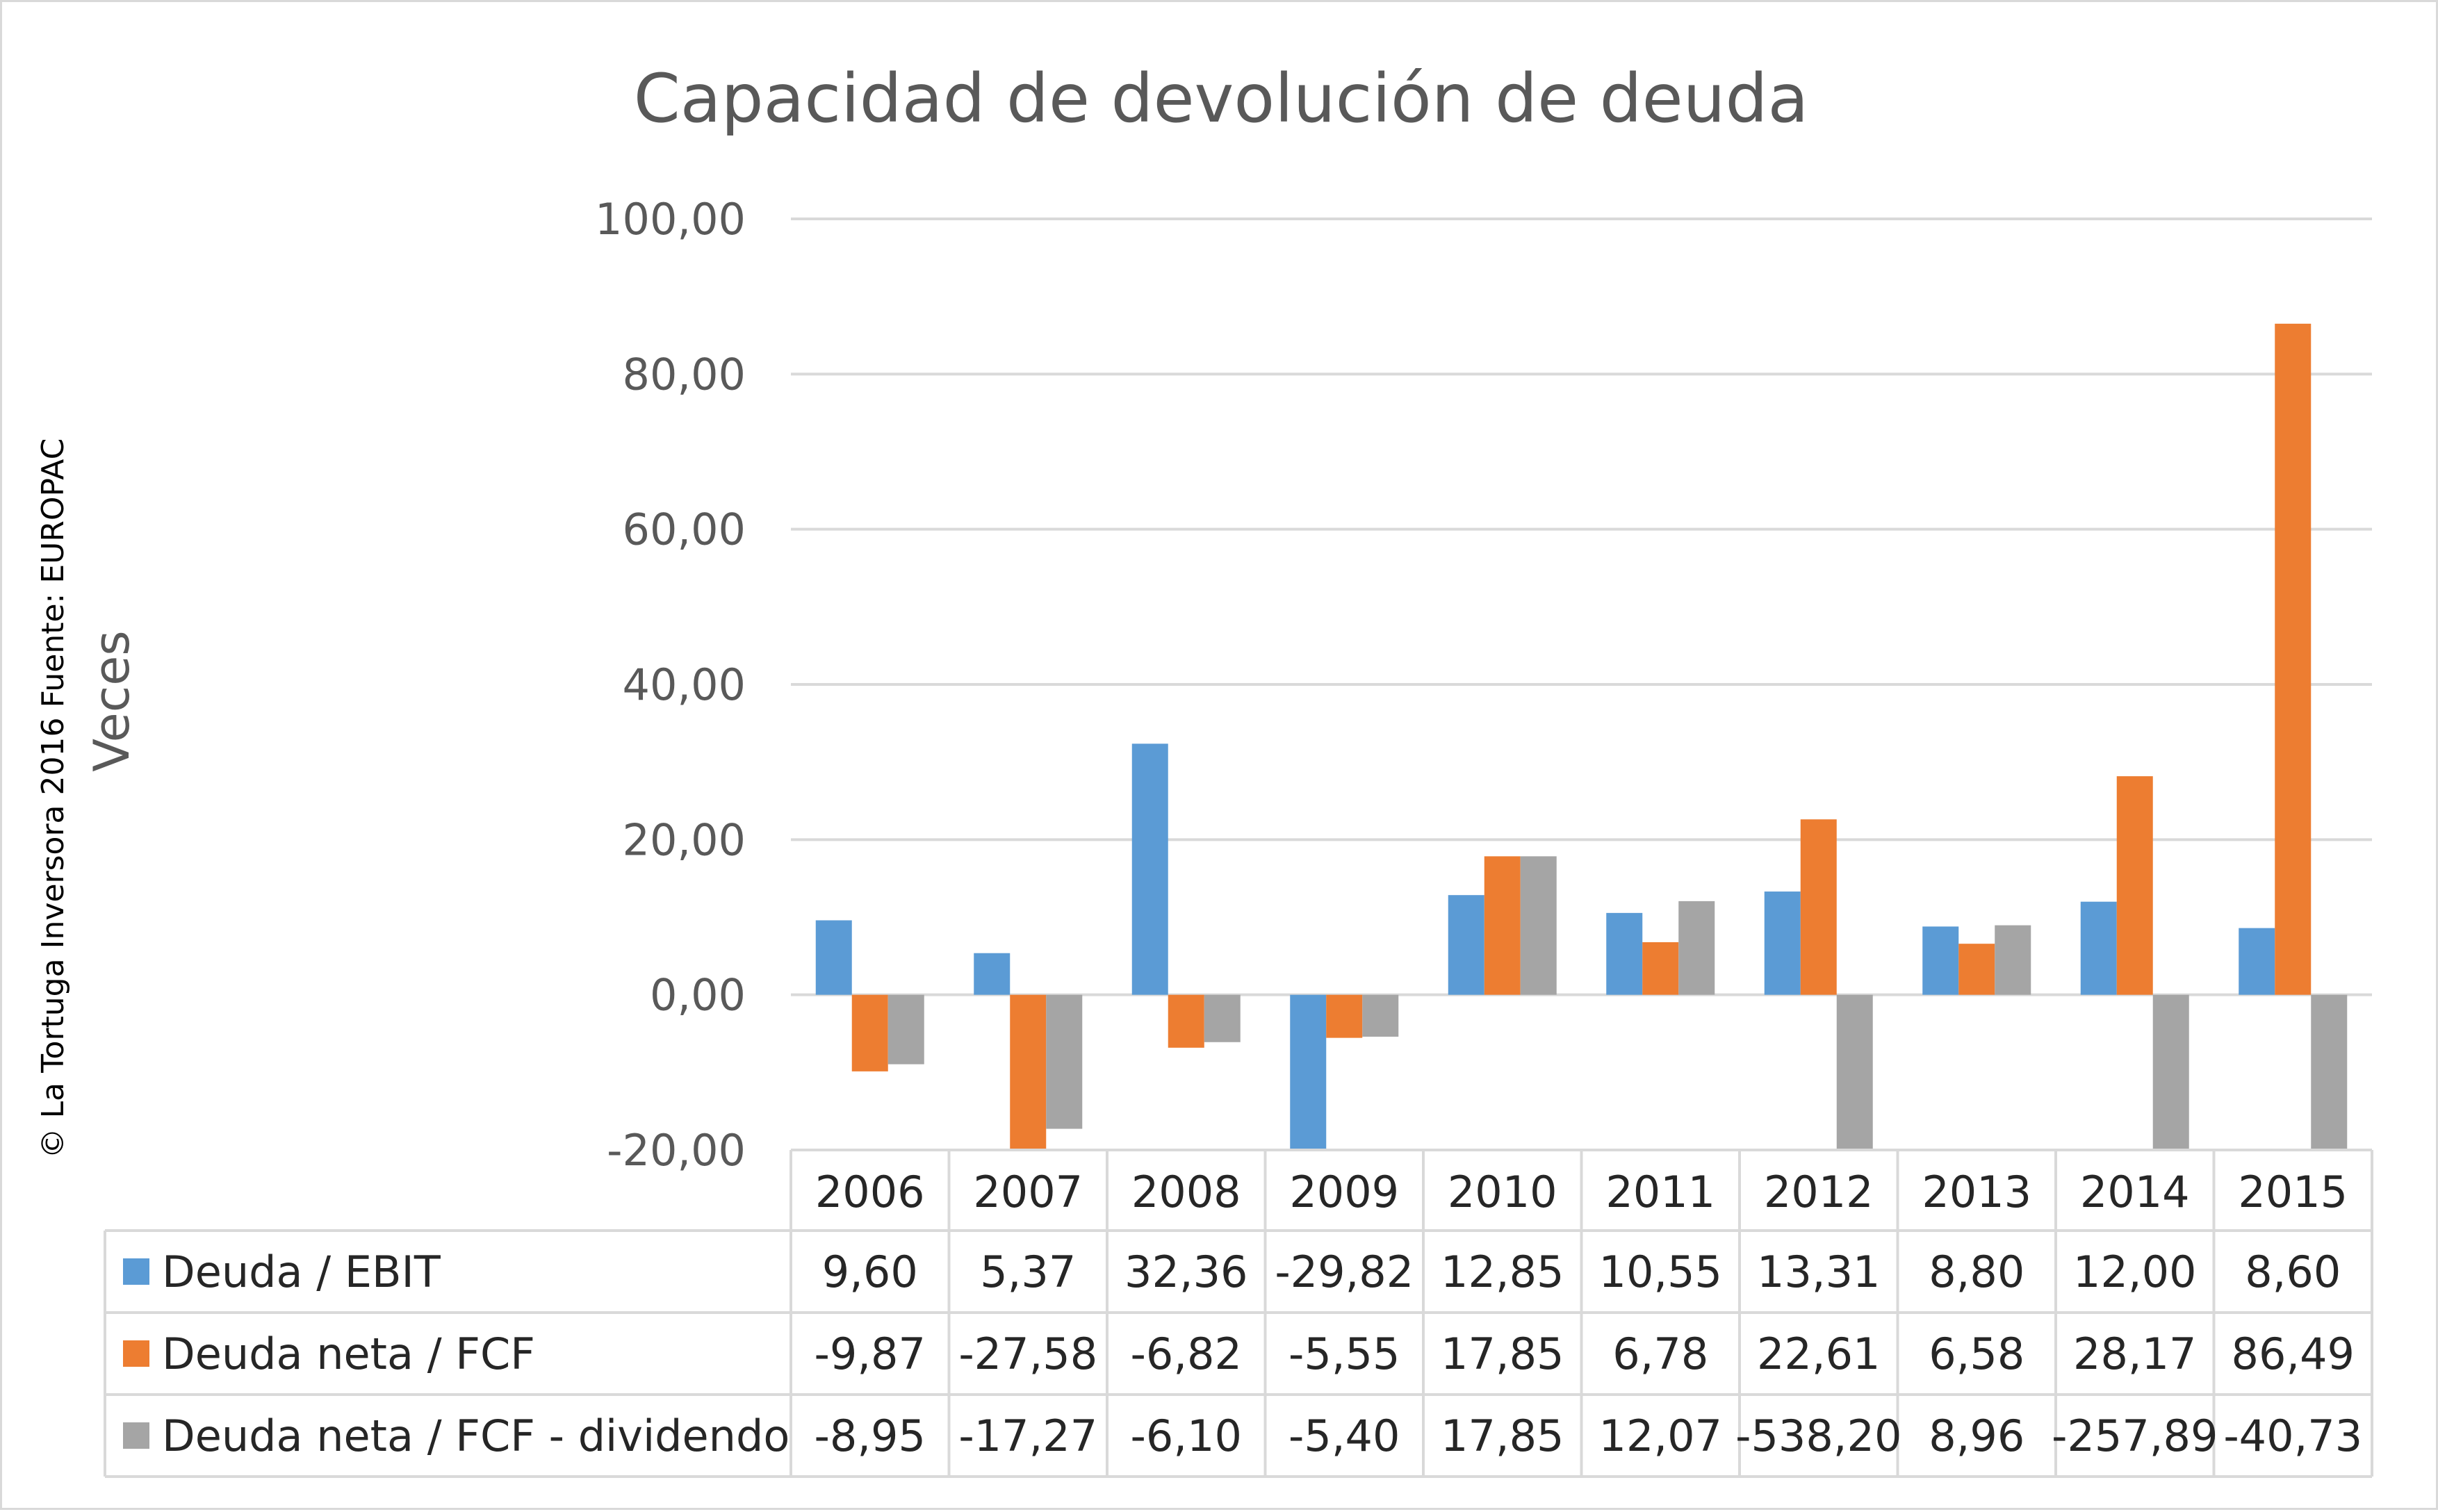 The image size is (2438, 1512). What do you see at coordinates (2293, 1192) in the screenshot?
I see `category-label: 2015` at bounding box center [2293, 1192].